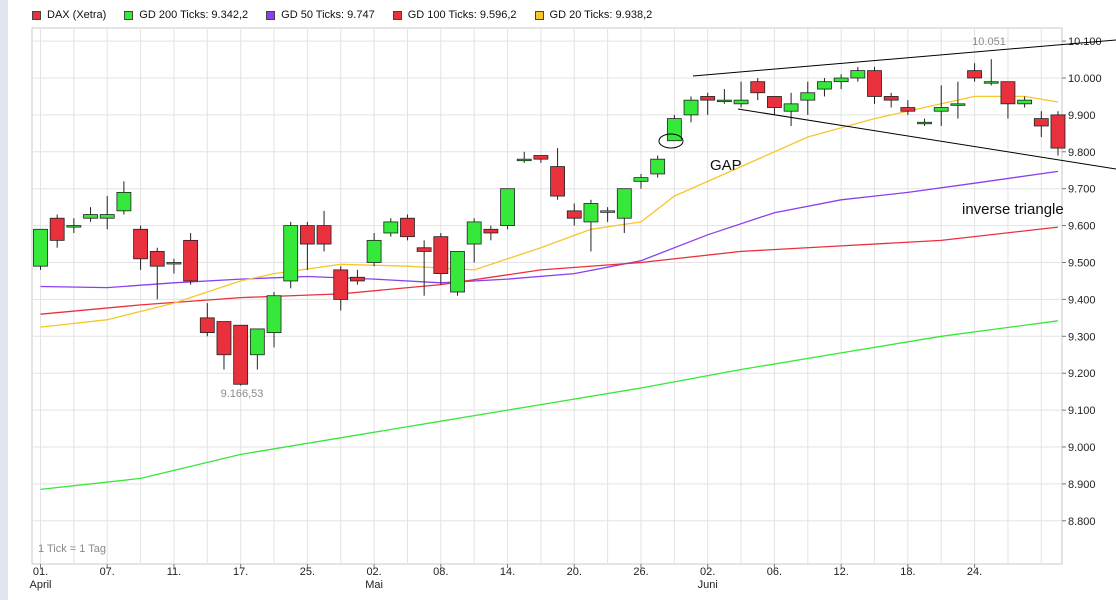 This screenshot has width=1116, height=600. What do you see at coordinates (107, 572) in the screenshot?
I see `x-tick-label: 07.` at bounding box center [107, 572].